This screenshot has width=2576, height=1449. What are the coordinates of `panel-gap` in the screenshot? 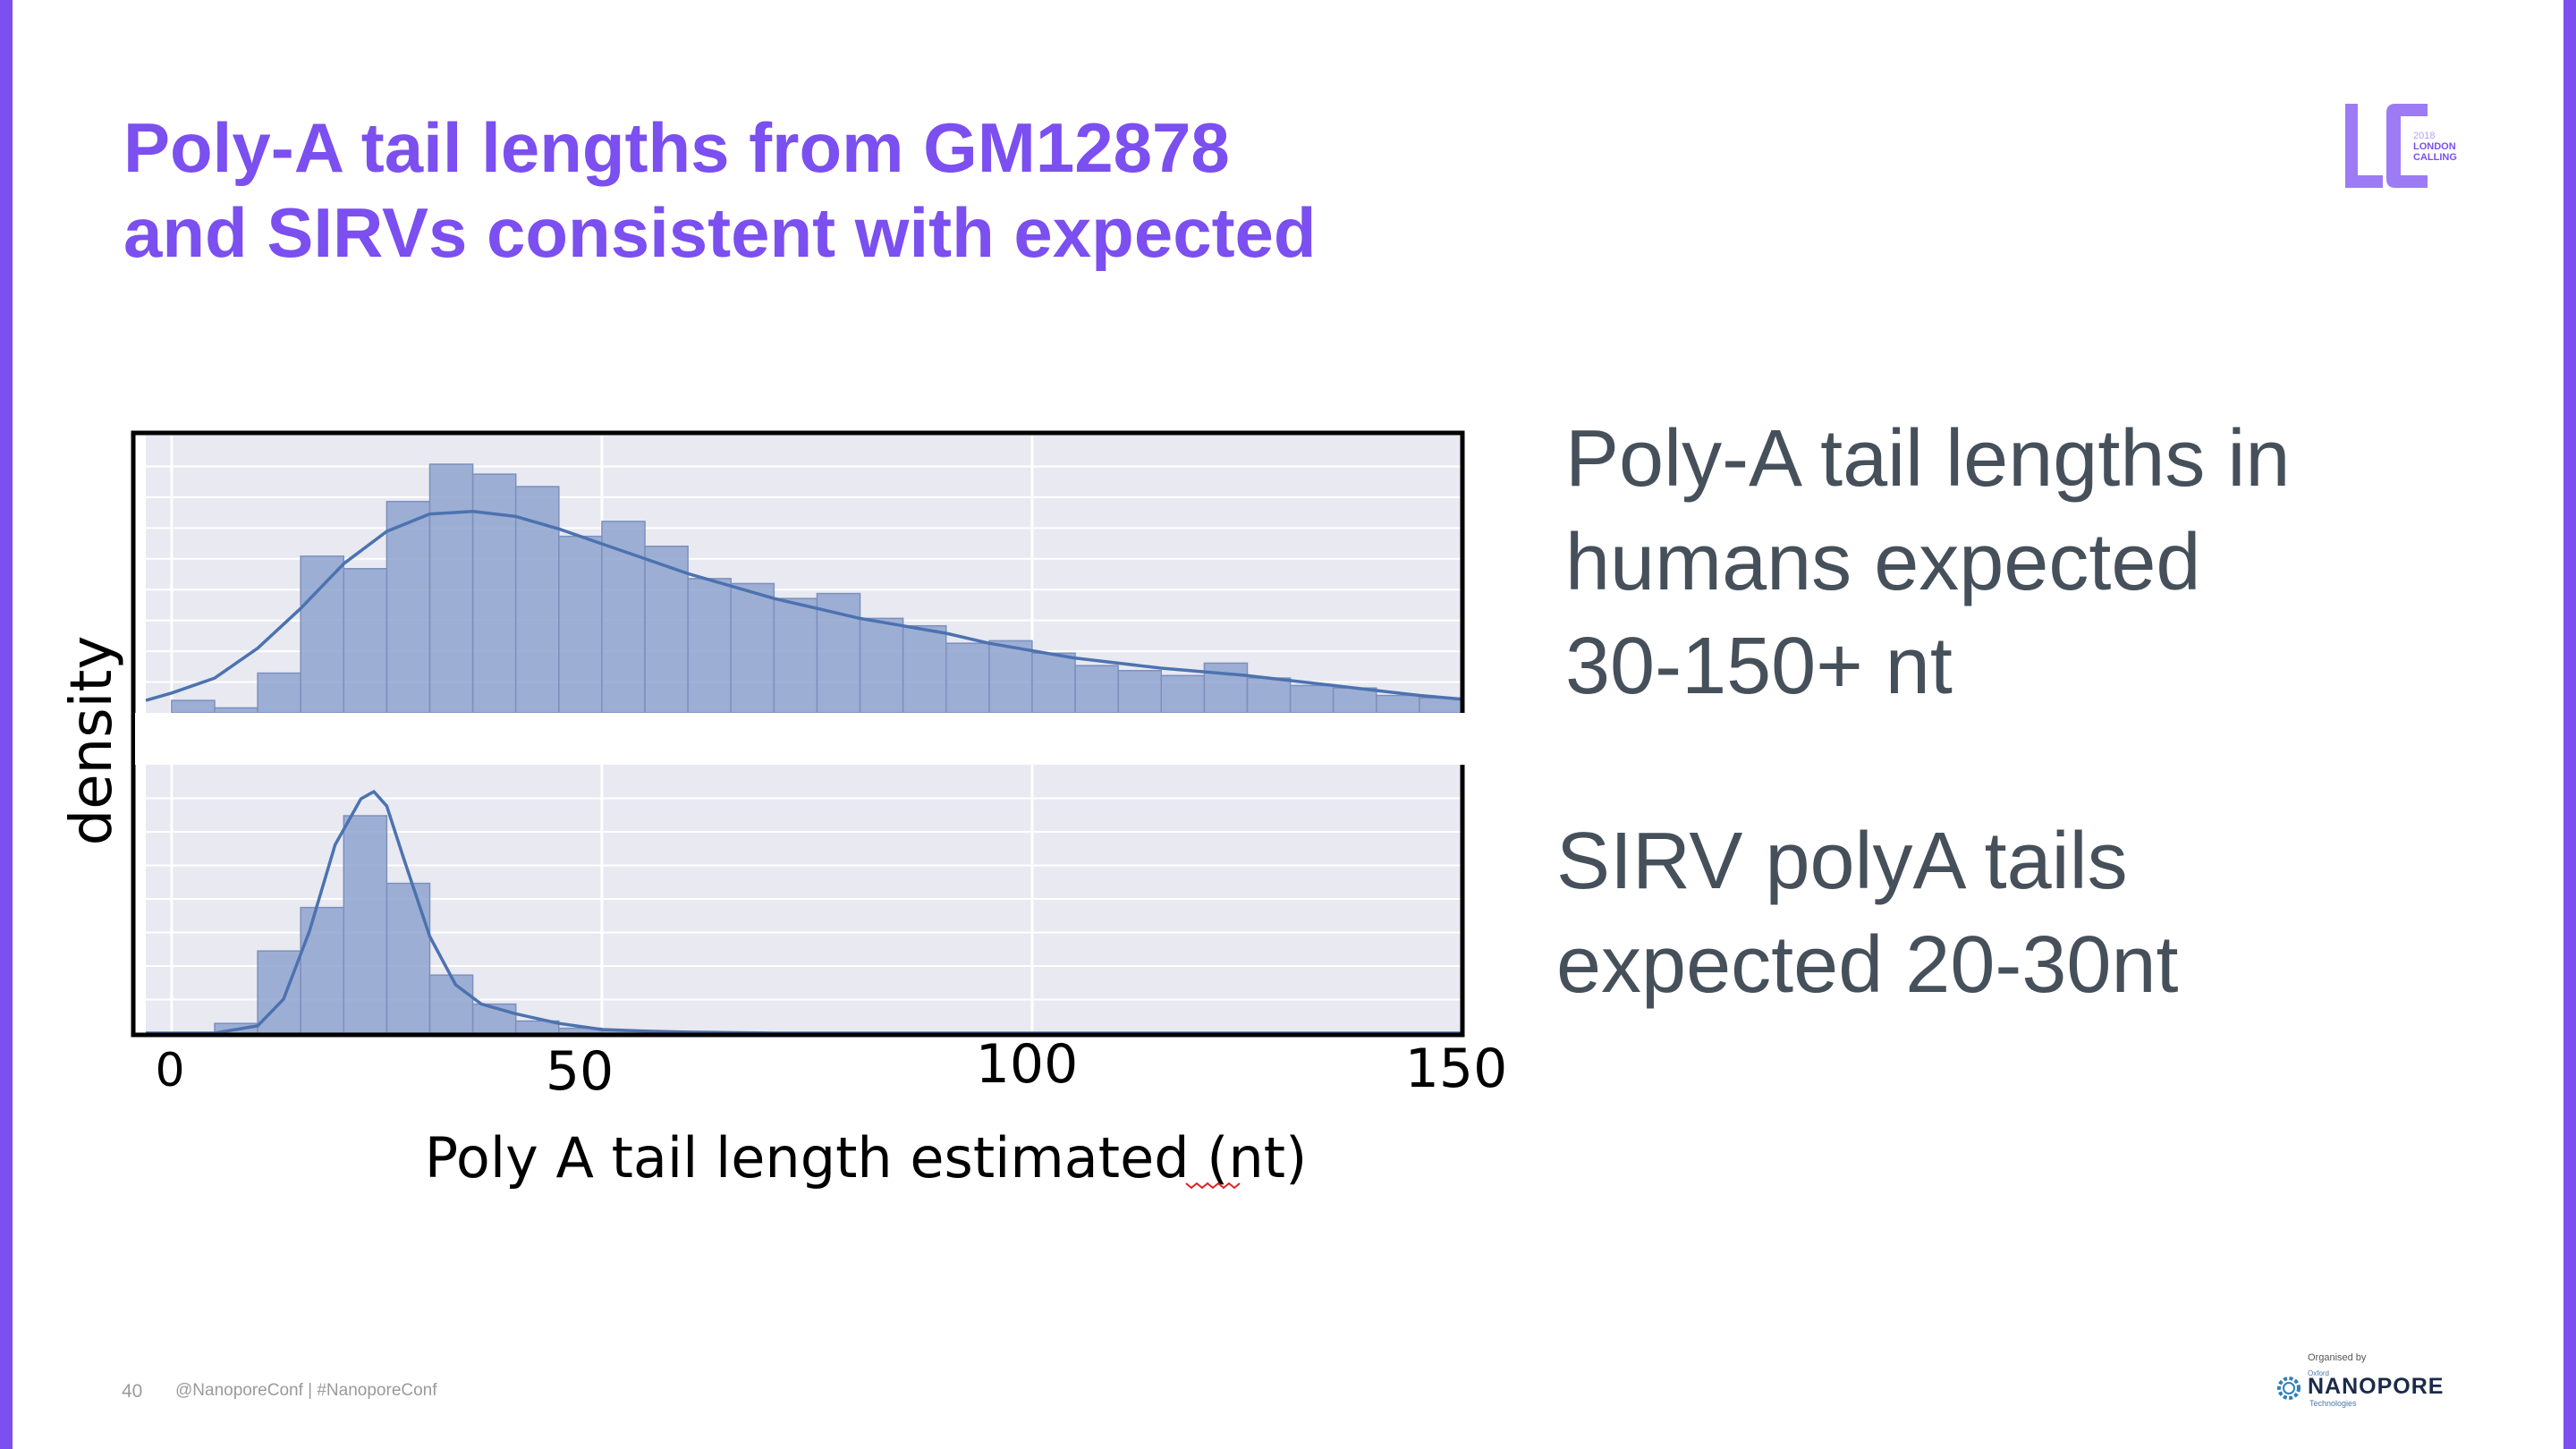 It's located at (800, 739).